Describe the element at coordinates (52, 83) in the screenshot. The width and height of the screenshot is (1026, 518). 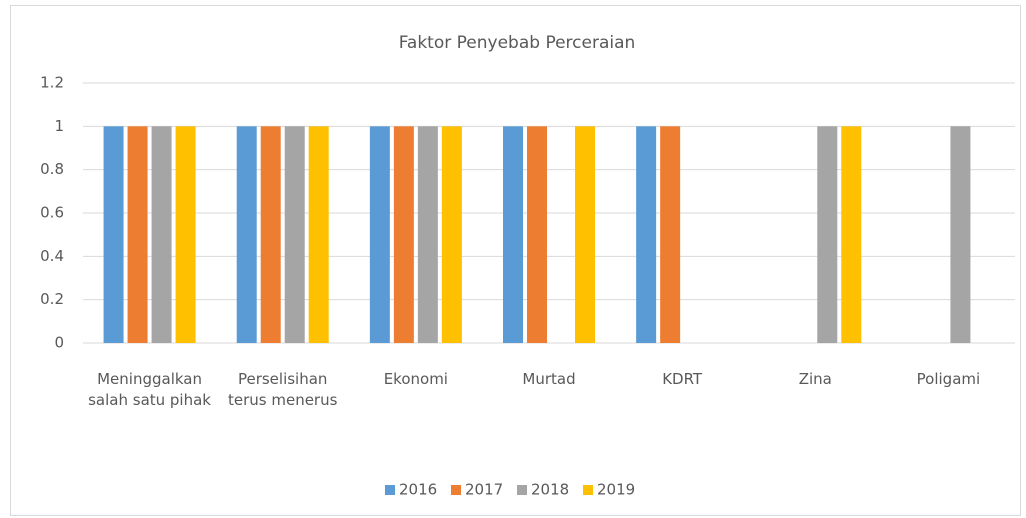
I see `y-tick-label: 1.2` at that location.